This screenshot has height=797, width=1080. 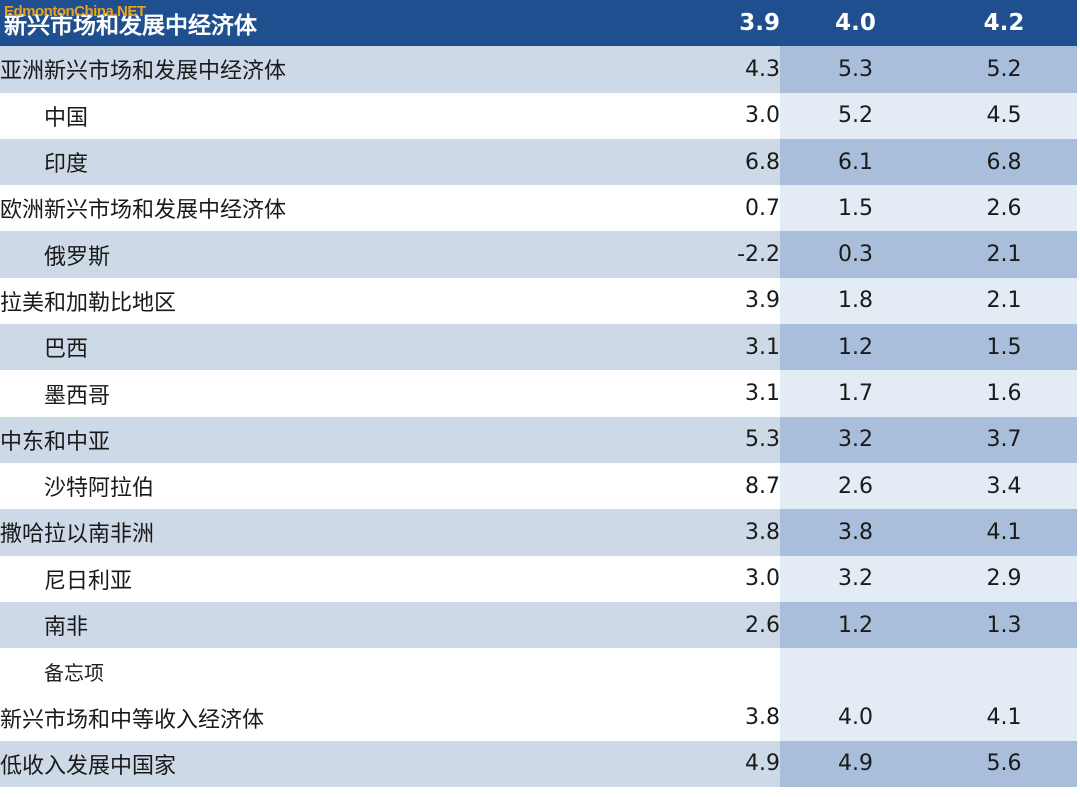 What do you see at coordinates (314, 625) in the screenshot?
I see `row-label: 南非` at bounding box center [314, 625].